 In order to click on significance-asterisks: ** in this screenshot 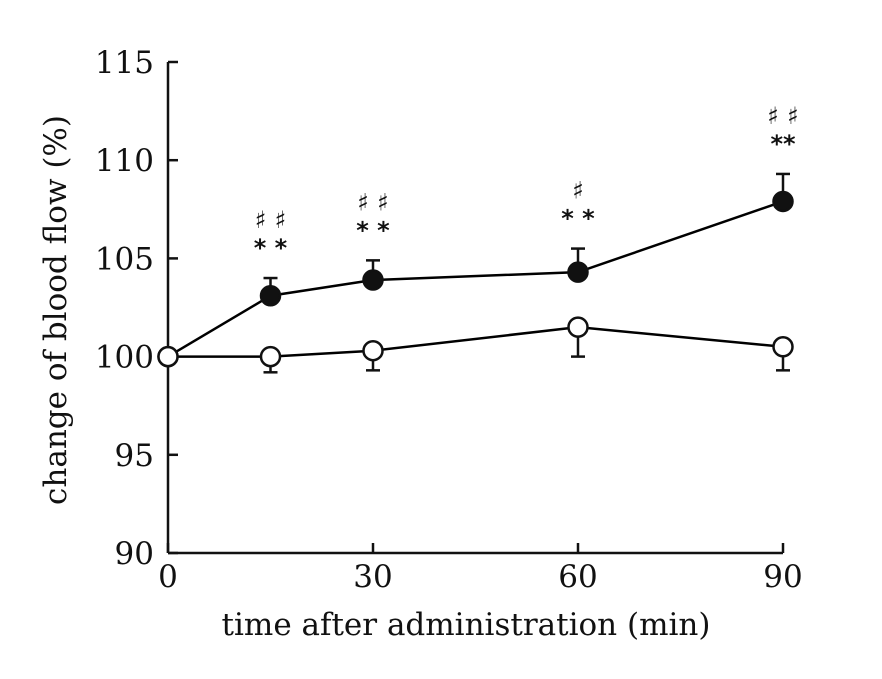, I will do `click(783, 144)`.